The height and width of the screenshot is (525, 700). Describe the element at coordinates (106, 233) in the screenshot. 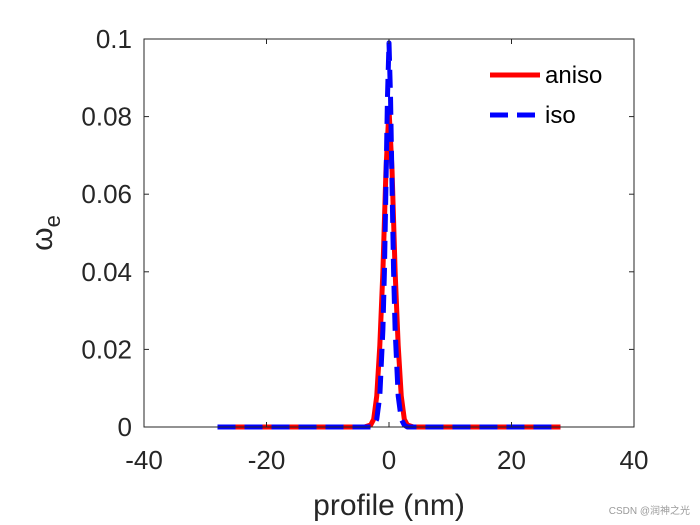

I see `y-tick-labels: 0 0.02 0.04 0.06 0.08 0.1` at that location.